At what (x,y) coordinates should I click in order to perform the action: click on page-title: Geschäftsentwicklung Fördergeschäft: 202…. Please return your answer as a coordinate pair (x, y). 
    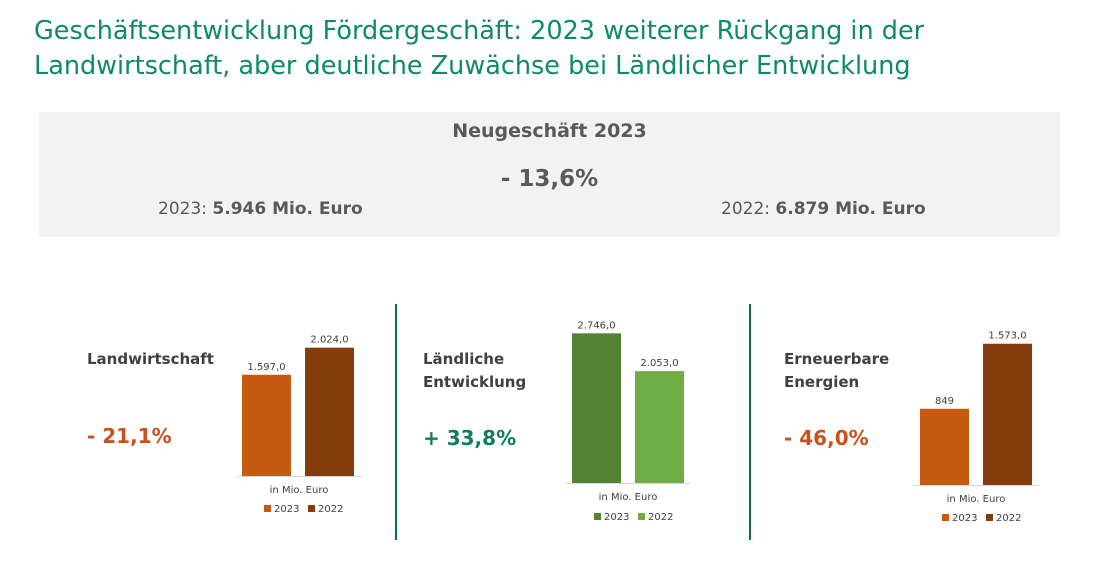
    Looking at the image, I should click on (564, 49).